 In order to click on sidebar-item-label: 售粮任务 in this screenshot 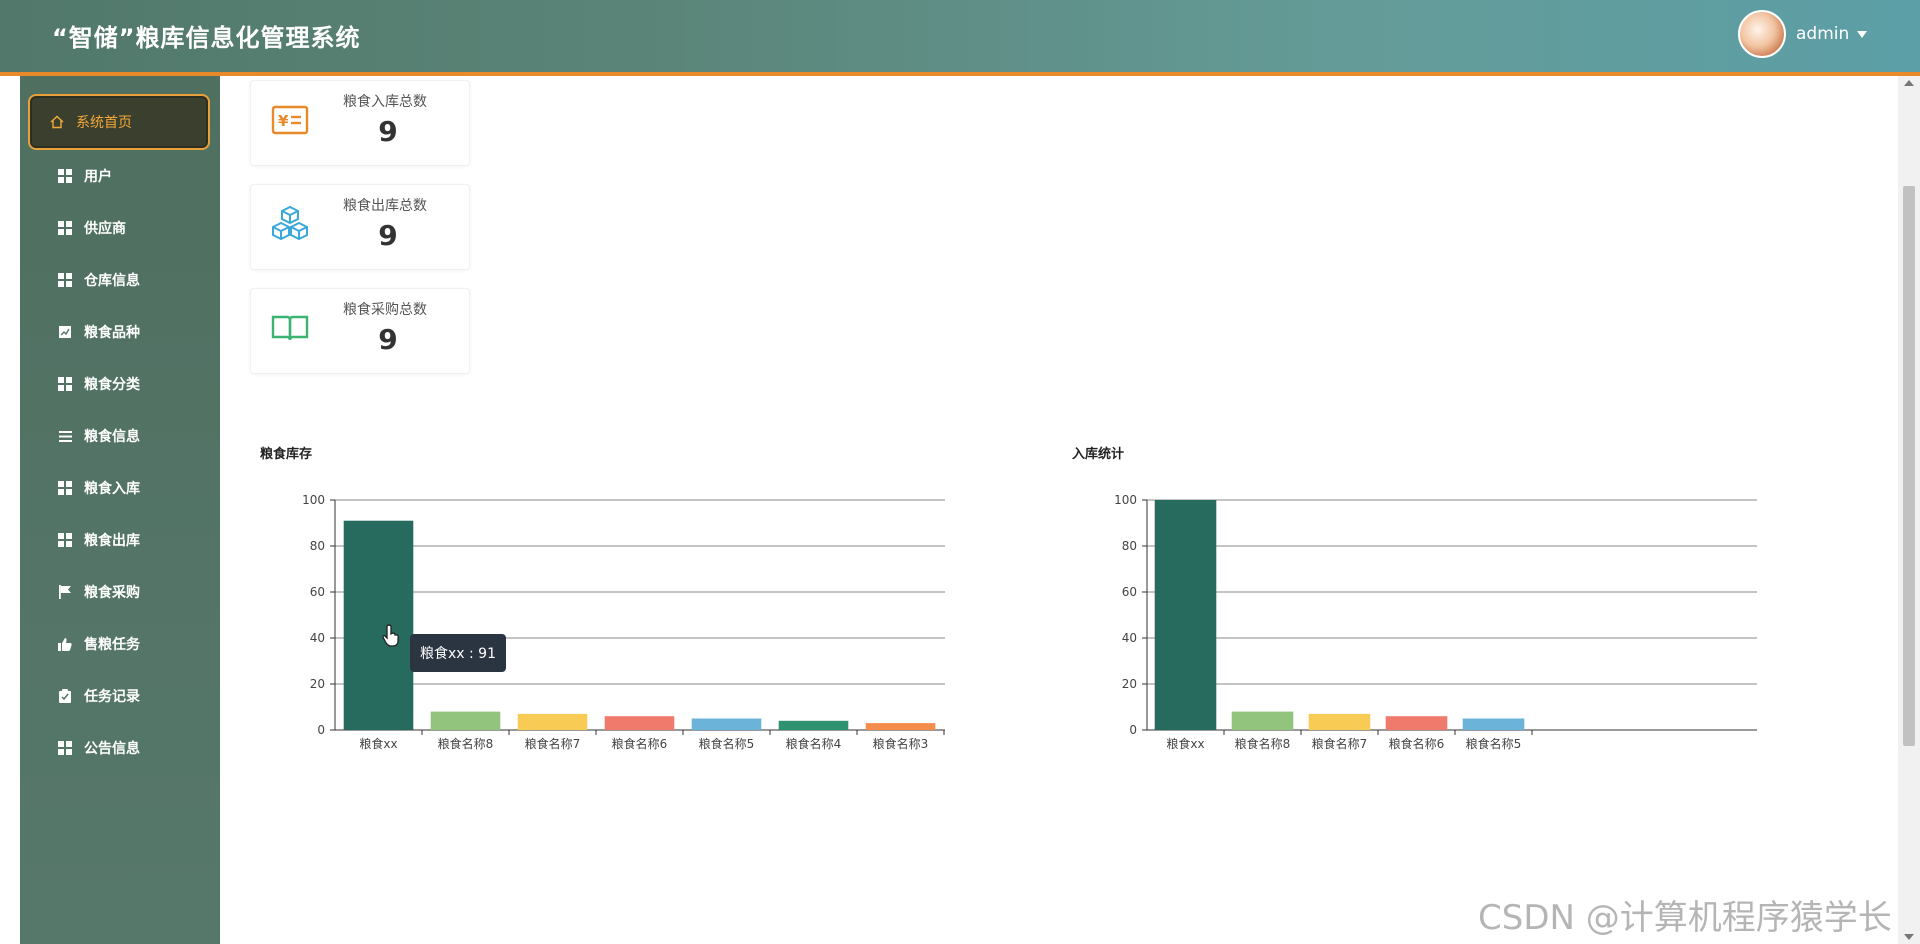, I will do `click(112, 645)`.